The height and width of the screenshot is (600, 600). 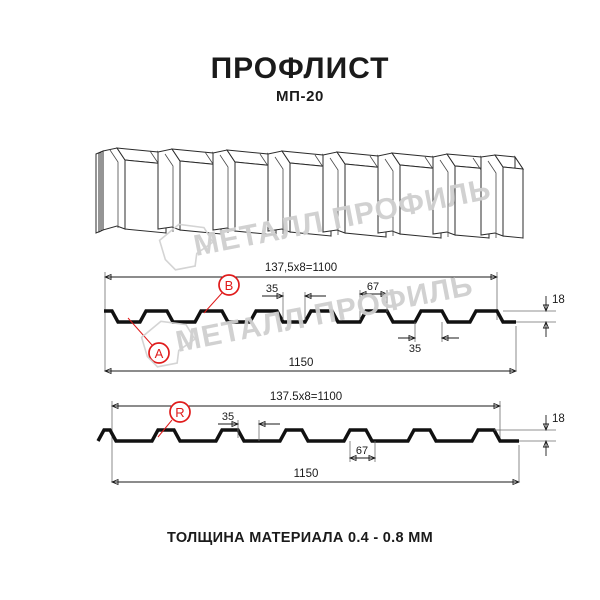 What do you see at coordinates (148, 340) in the screenshot?
I see `marker-a: A` at bounding box center [148, 340].